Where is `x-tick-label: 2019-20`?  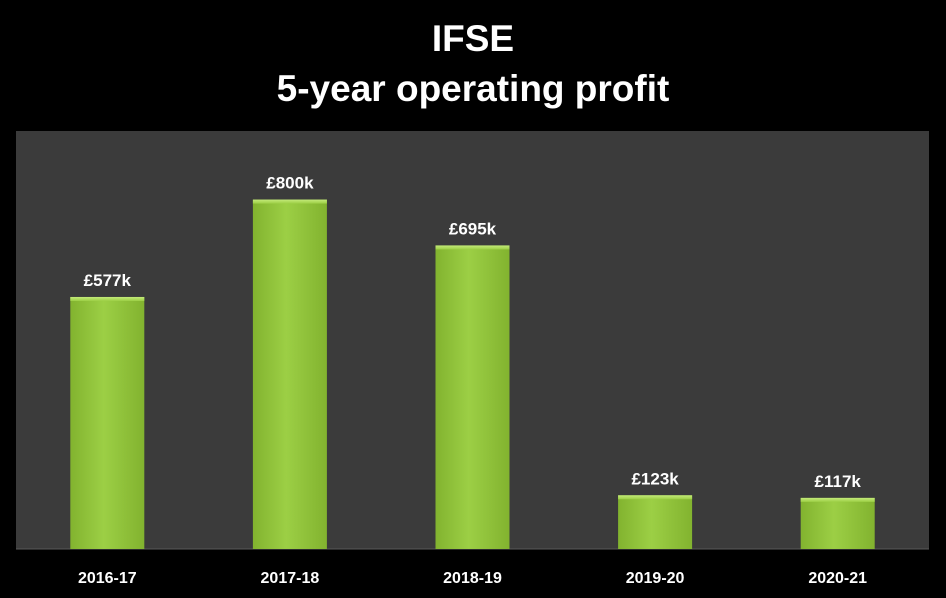
x-tick-label: 2019-20 is located at coordinates (655, 578).